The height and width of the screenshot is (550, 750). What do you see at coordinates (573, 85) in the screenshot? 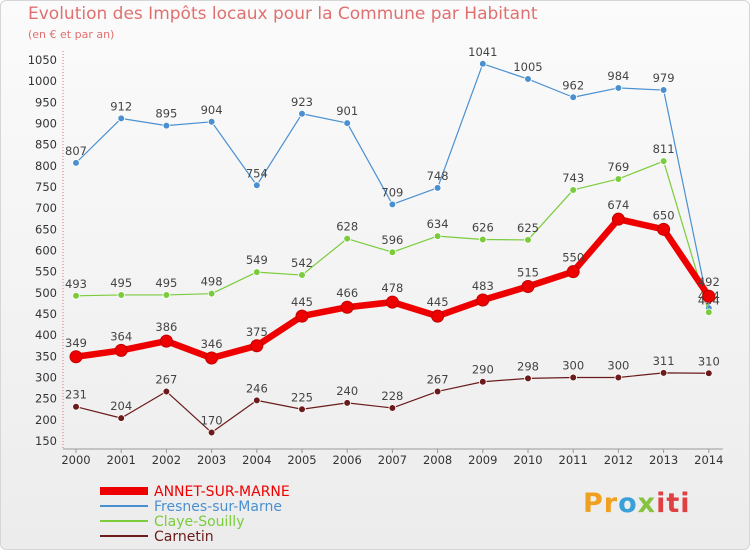
I see `data-label: 962` at bounding box center [573, 85].